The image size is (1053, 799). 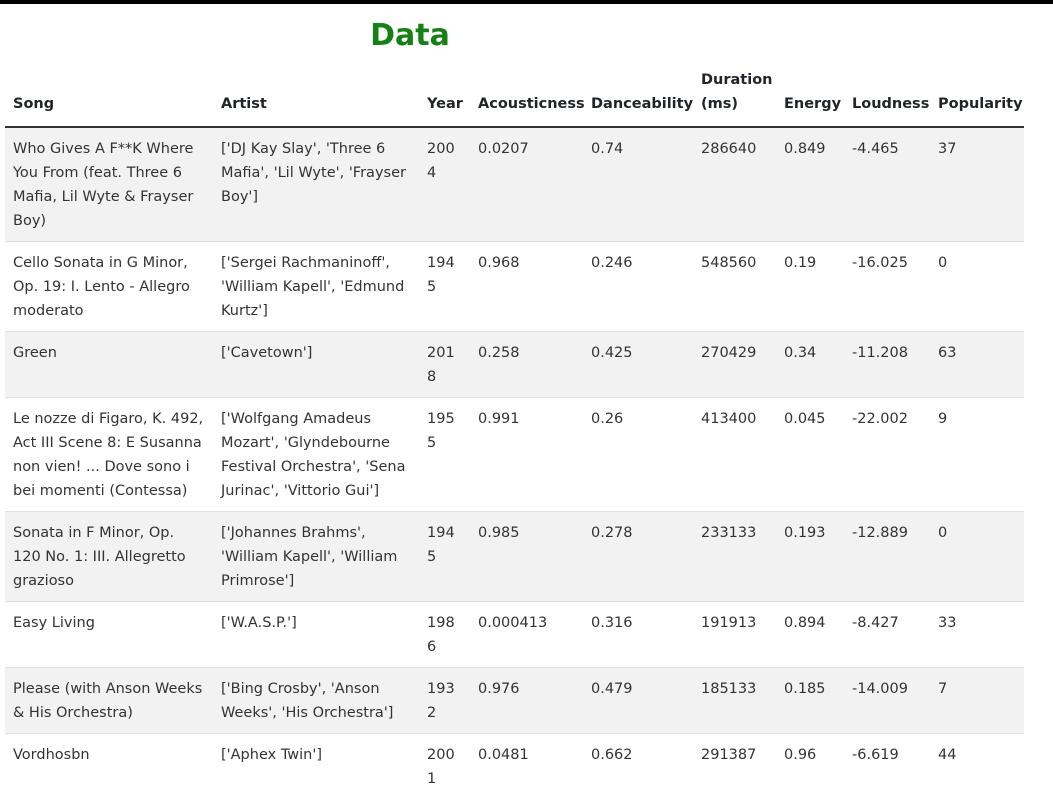 I want to click on table-cell-loudness: -14.009, so click(x=887, y=701).